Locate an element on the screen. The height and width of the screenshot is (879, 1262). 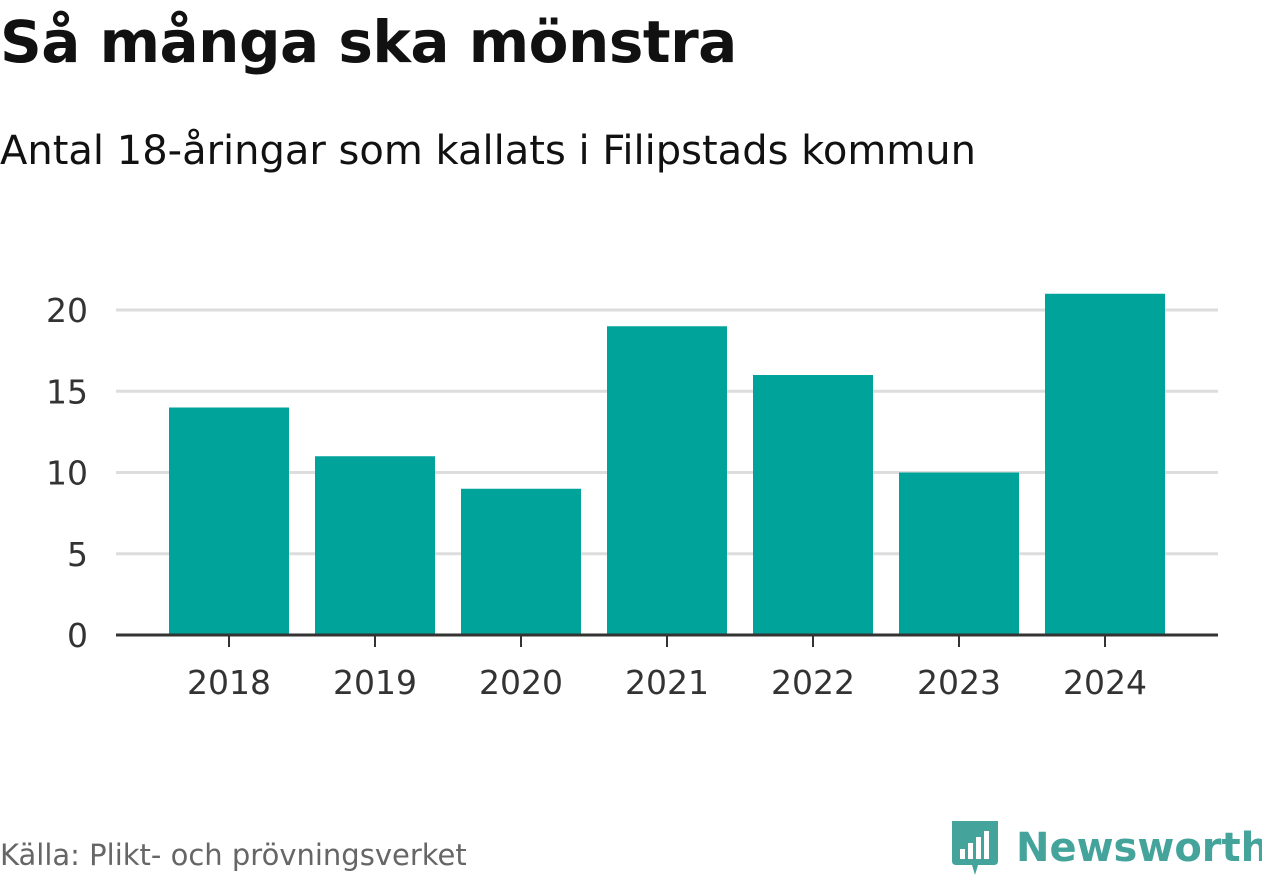
x-tick-label-2020: 2020 is located at coordinates (521, 682).